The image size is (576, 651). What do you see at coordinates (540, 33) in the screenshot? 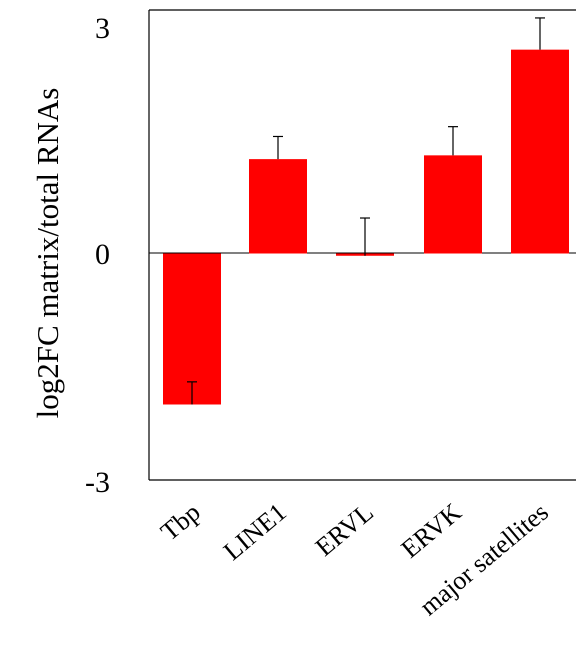
I see `error-bar-major-satellites` at bounding box center [540, 33].